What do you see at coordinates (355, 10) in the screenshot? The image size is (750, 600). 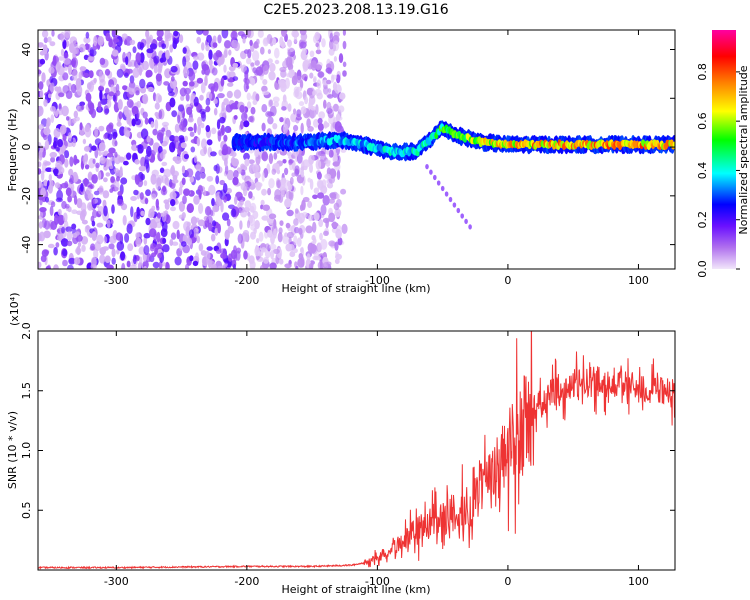 I see `chart-title: C2E5.2023.208.13.19.G16` at bounding box center [355, 10].